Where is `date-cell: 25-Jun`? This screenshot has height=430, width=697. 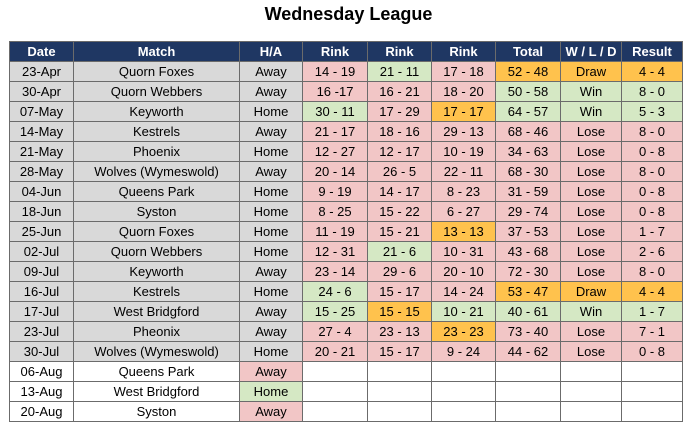
date-cell: 25-Jun is located at coordinates (41, 231).